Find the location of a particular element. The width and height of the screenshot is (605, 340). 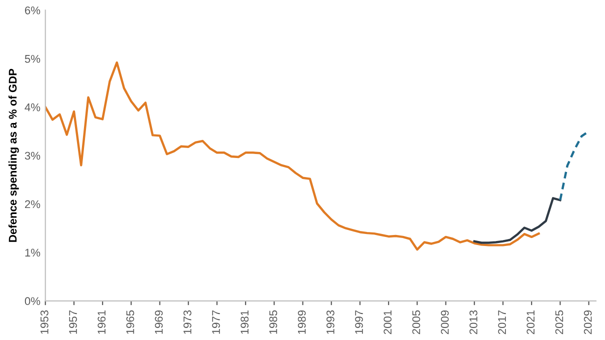

x-tick-label: 1993 is located at coordinates (330, 322).